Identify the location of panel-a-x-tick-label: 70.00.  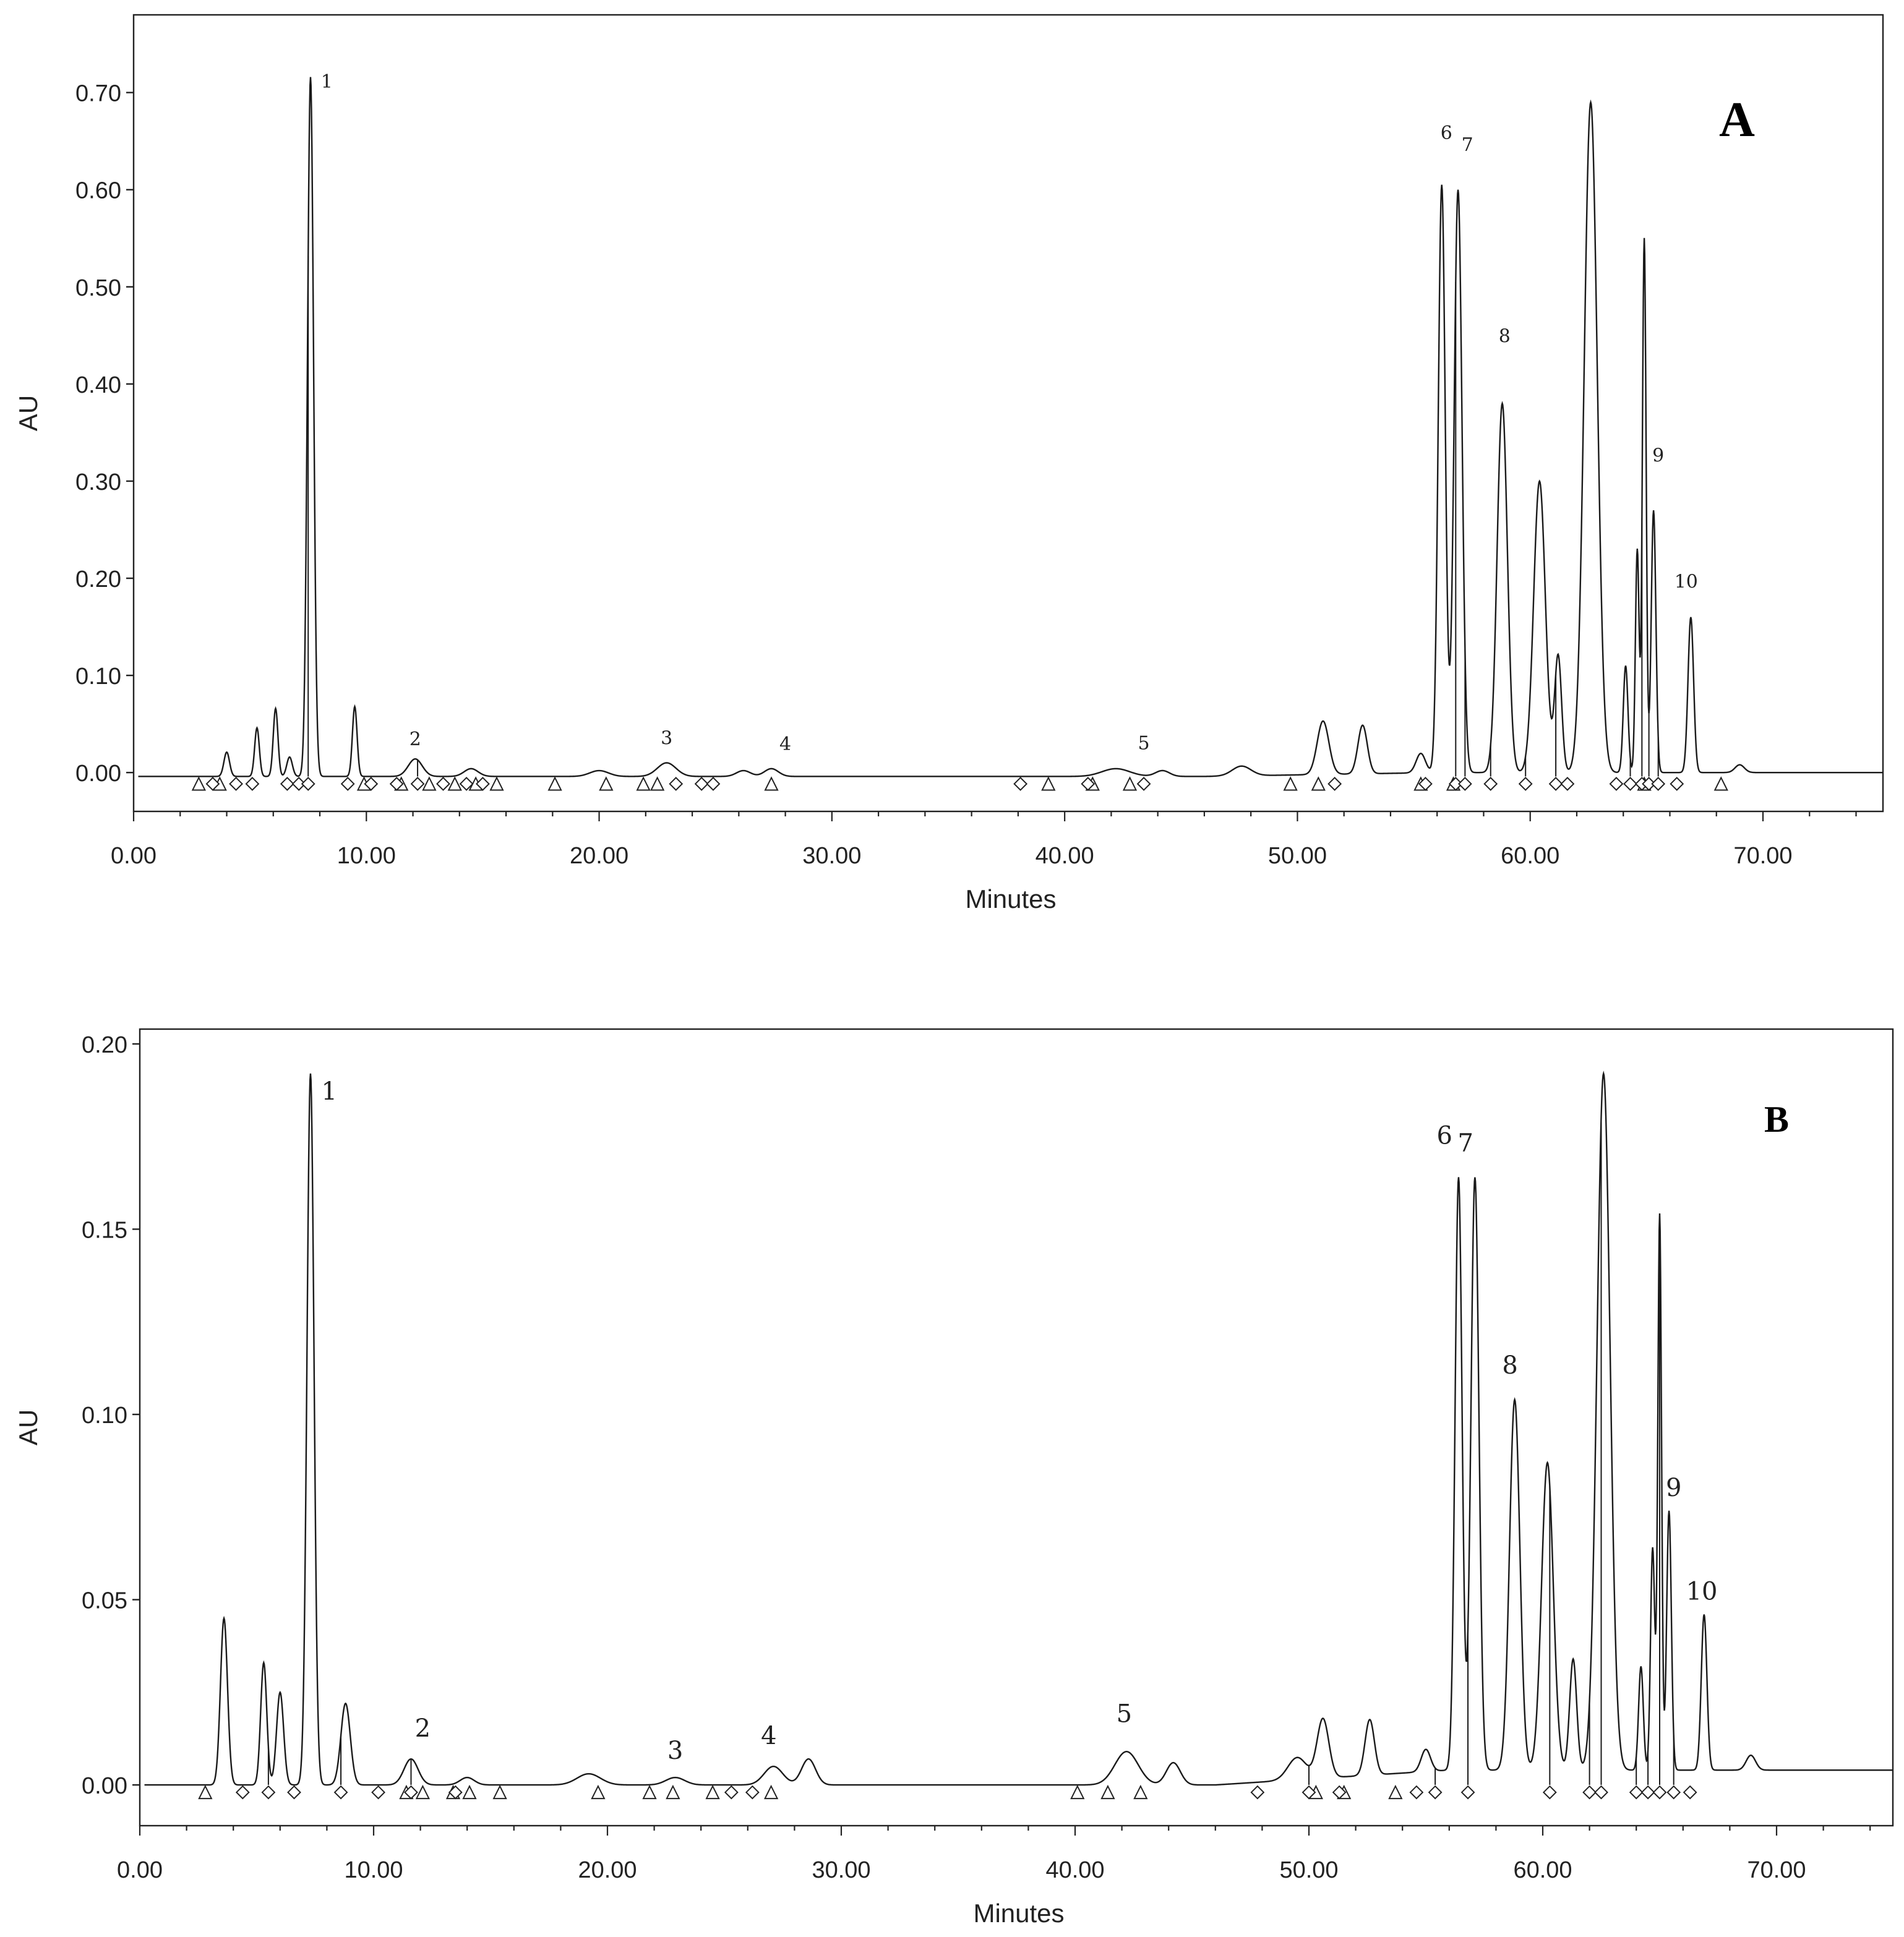
(1762, 856).